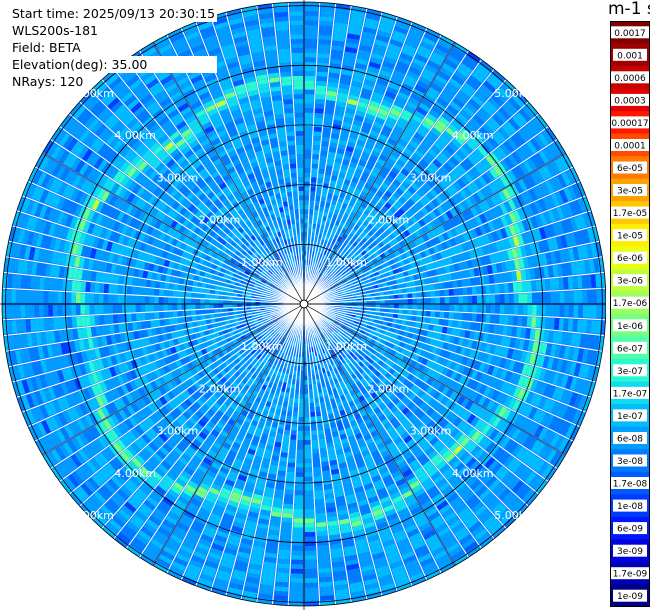 This screenshot has height=610, width=650. Describe the element at coordinates (48, 81) in the screenshot. I see `nrays-label: NRays: 120` at that location.